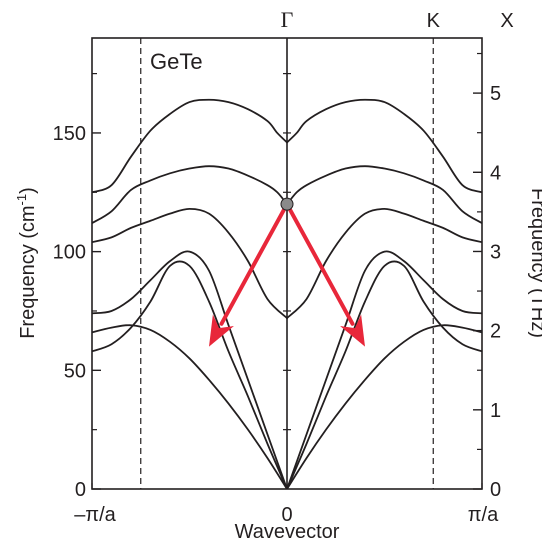 This screenshot has width=542, height=546. Describe the element at coordinates (287, 204) in the screenshot. I see `gamma-point-marker` at that location.